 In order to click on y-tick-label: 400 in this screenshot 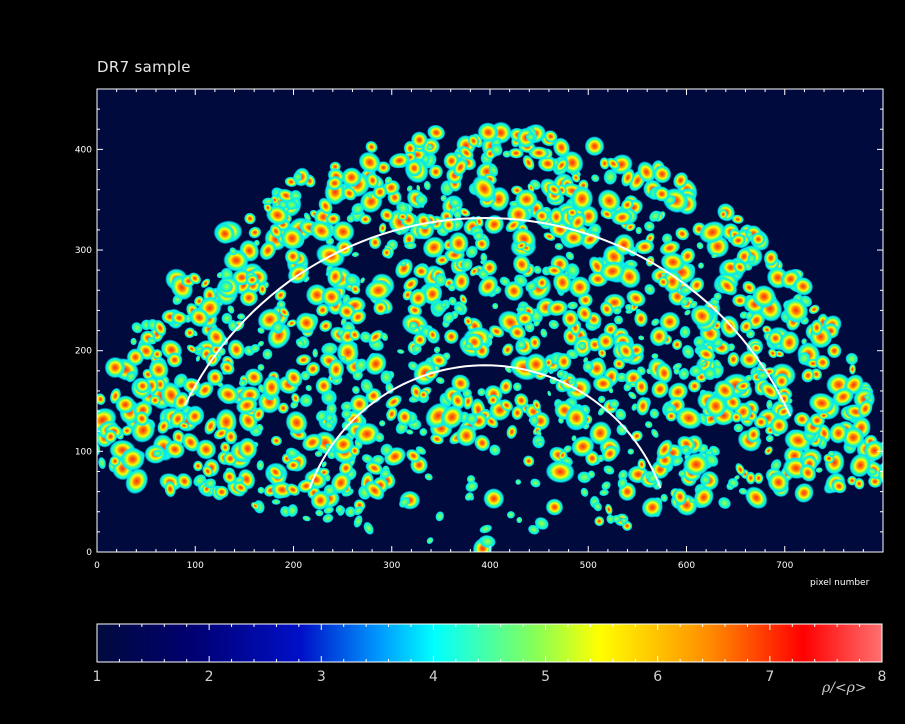, I will do `click(83, 150)`.